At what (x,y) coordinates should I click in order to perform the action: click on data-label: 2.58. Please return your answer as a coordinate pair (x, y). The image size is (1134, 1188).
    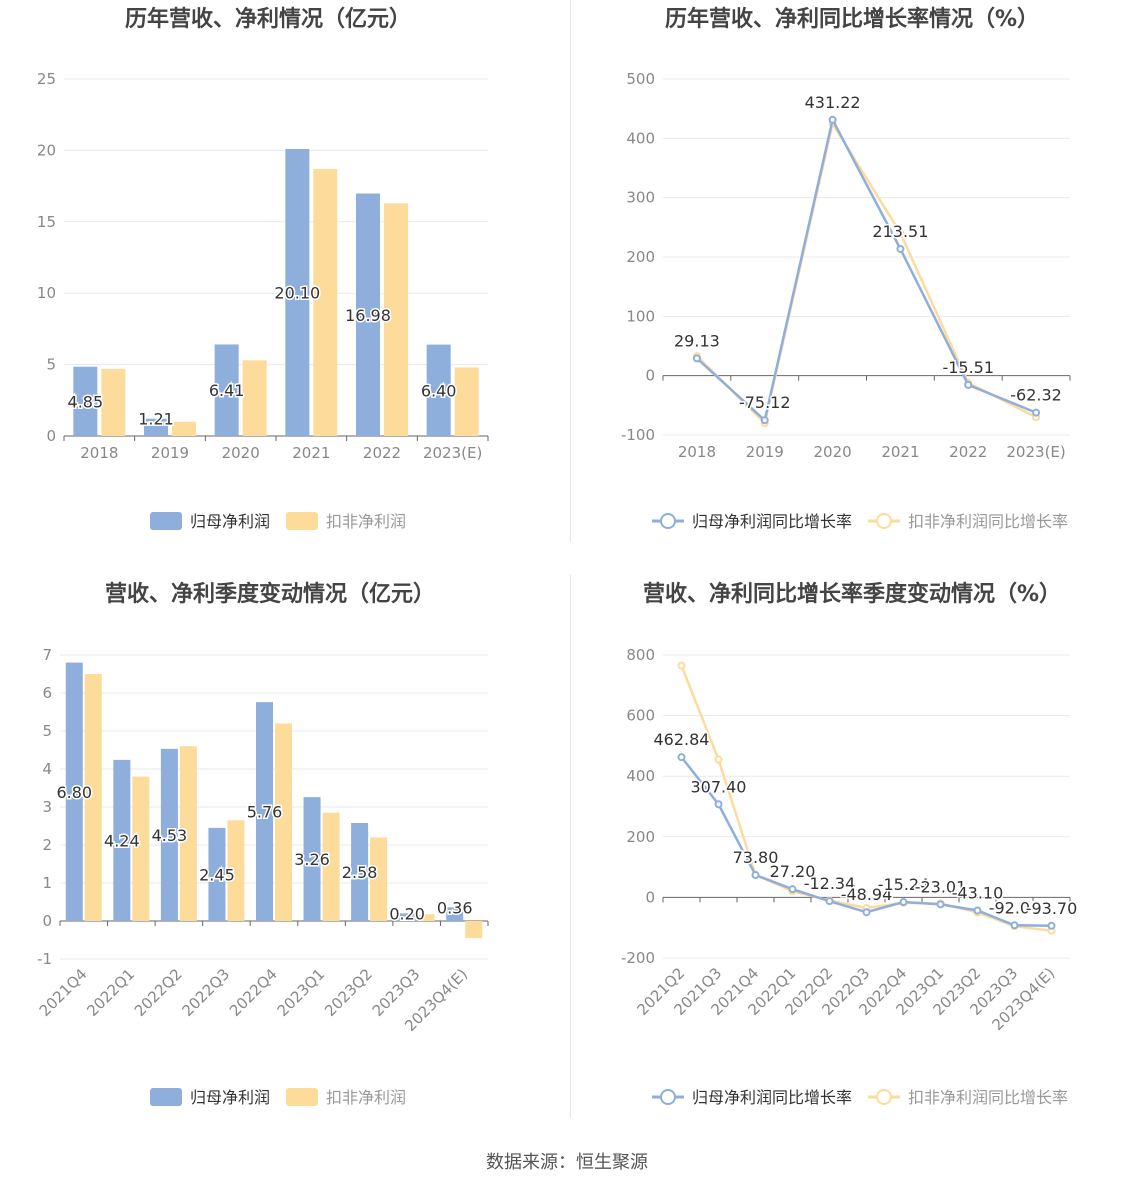
    Looking at the image, I should click on (360, 872).